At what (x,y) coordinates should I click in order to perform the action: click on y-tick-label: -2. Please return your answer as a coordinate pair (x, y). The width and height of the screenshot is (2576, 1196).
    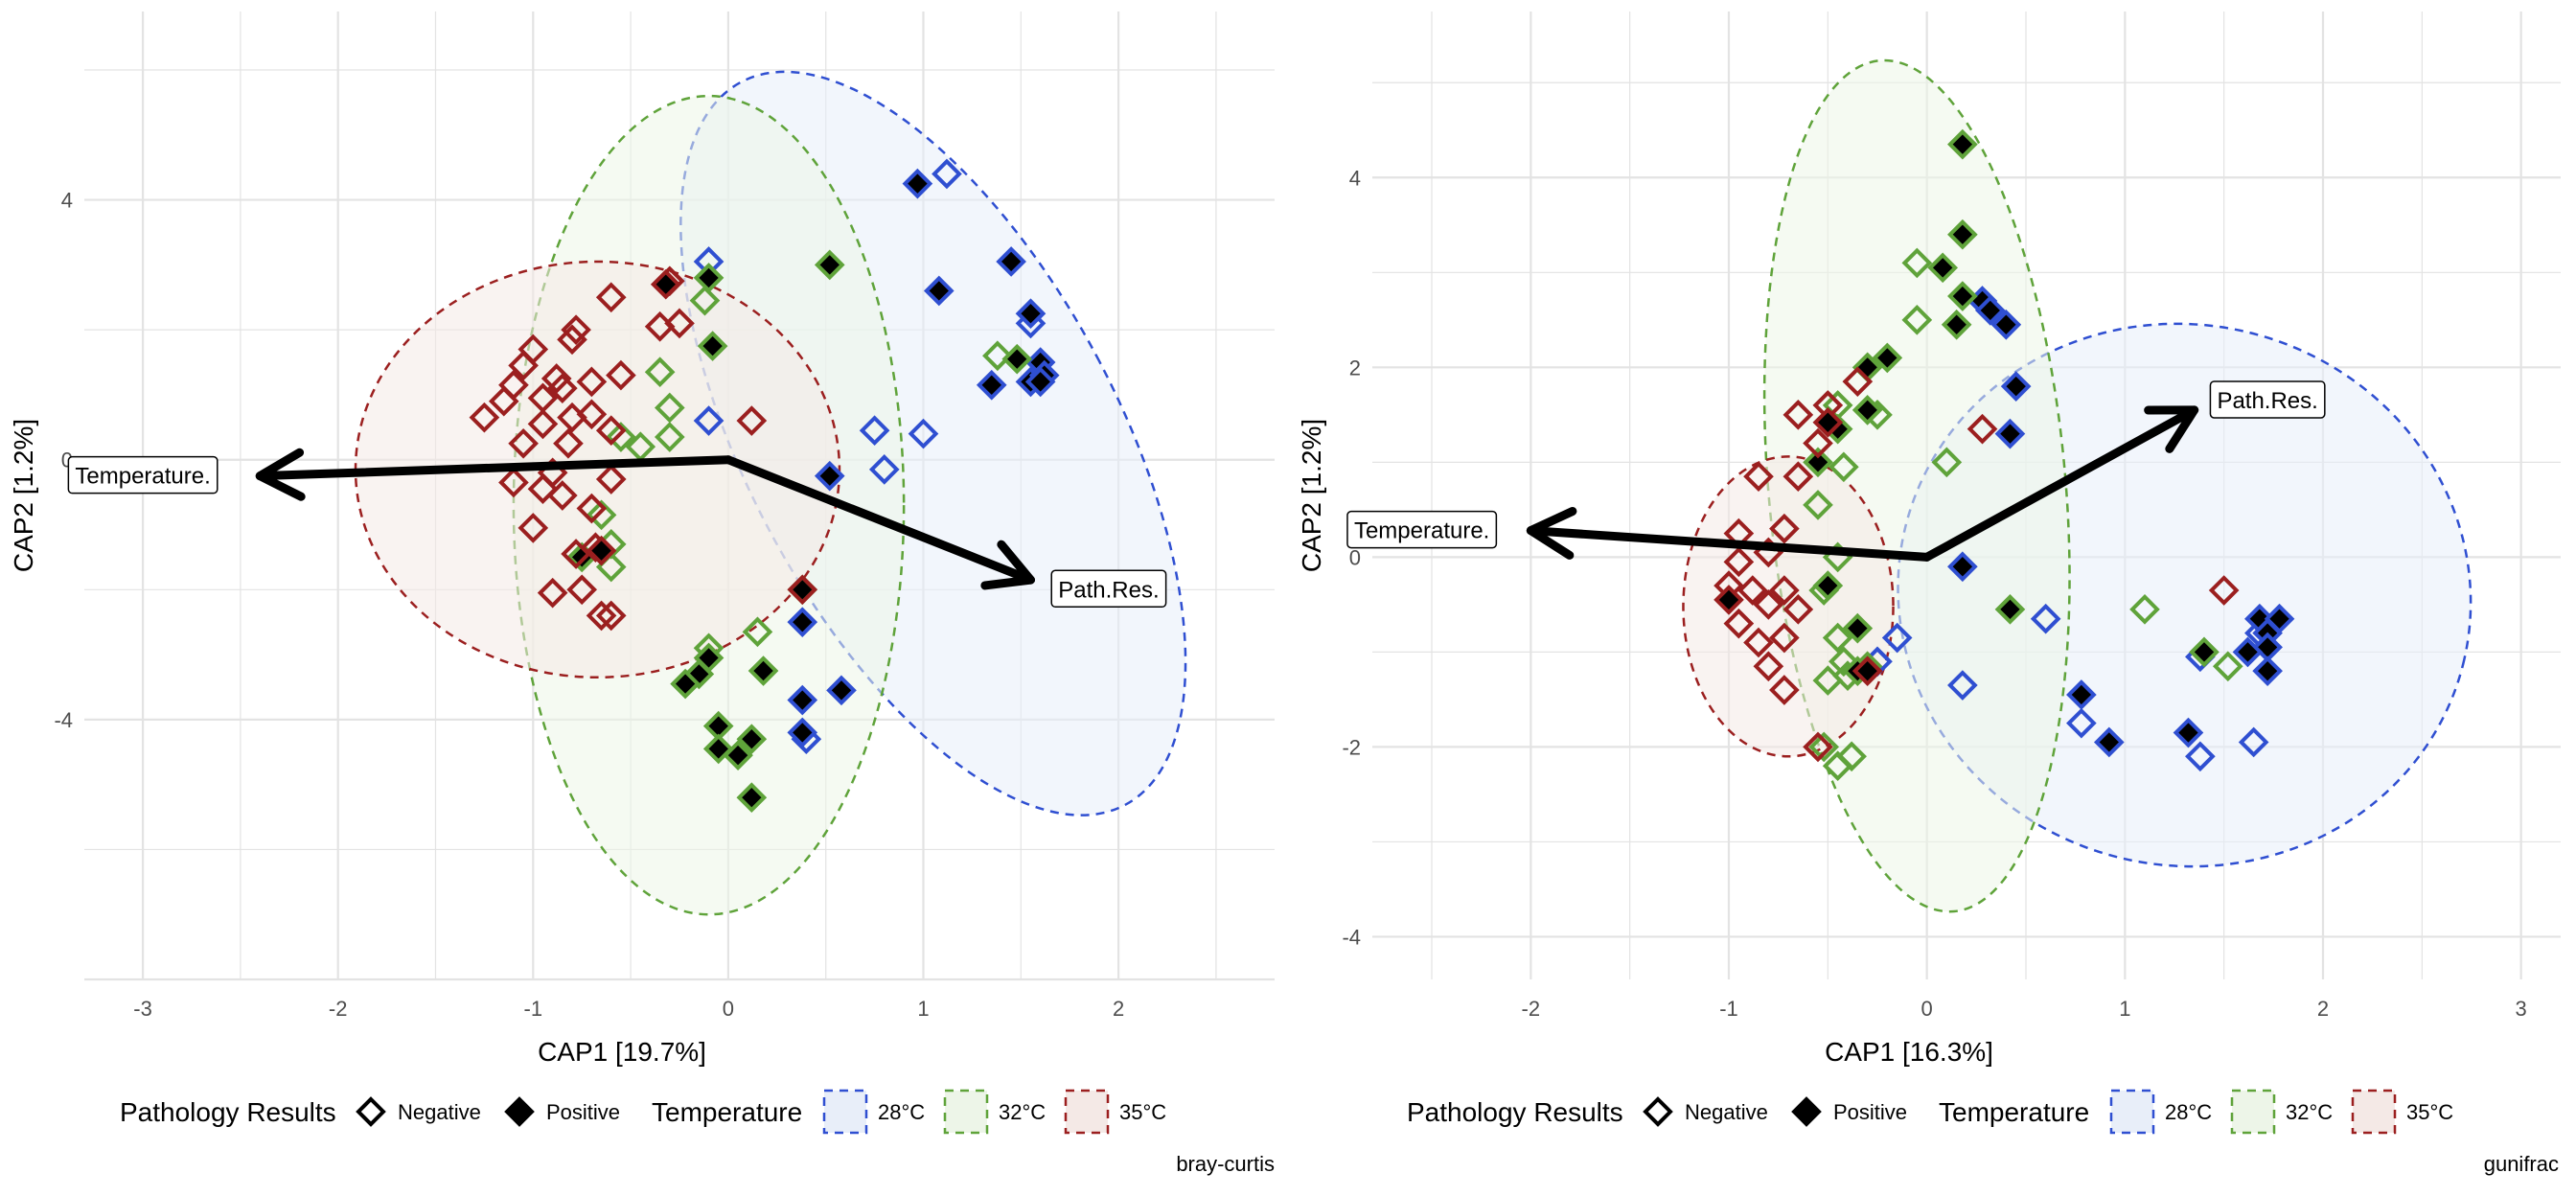
    Looking at the image, I should click on (1351, 747).